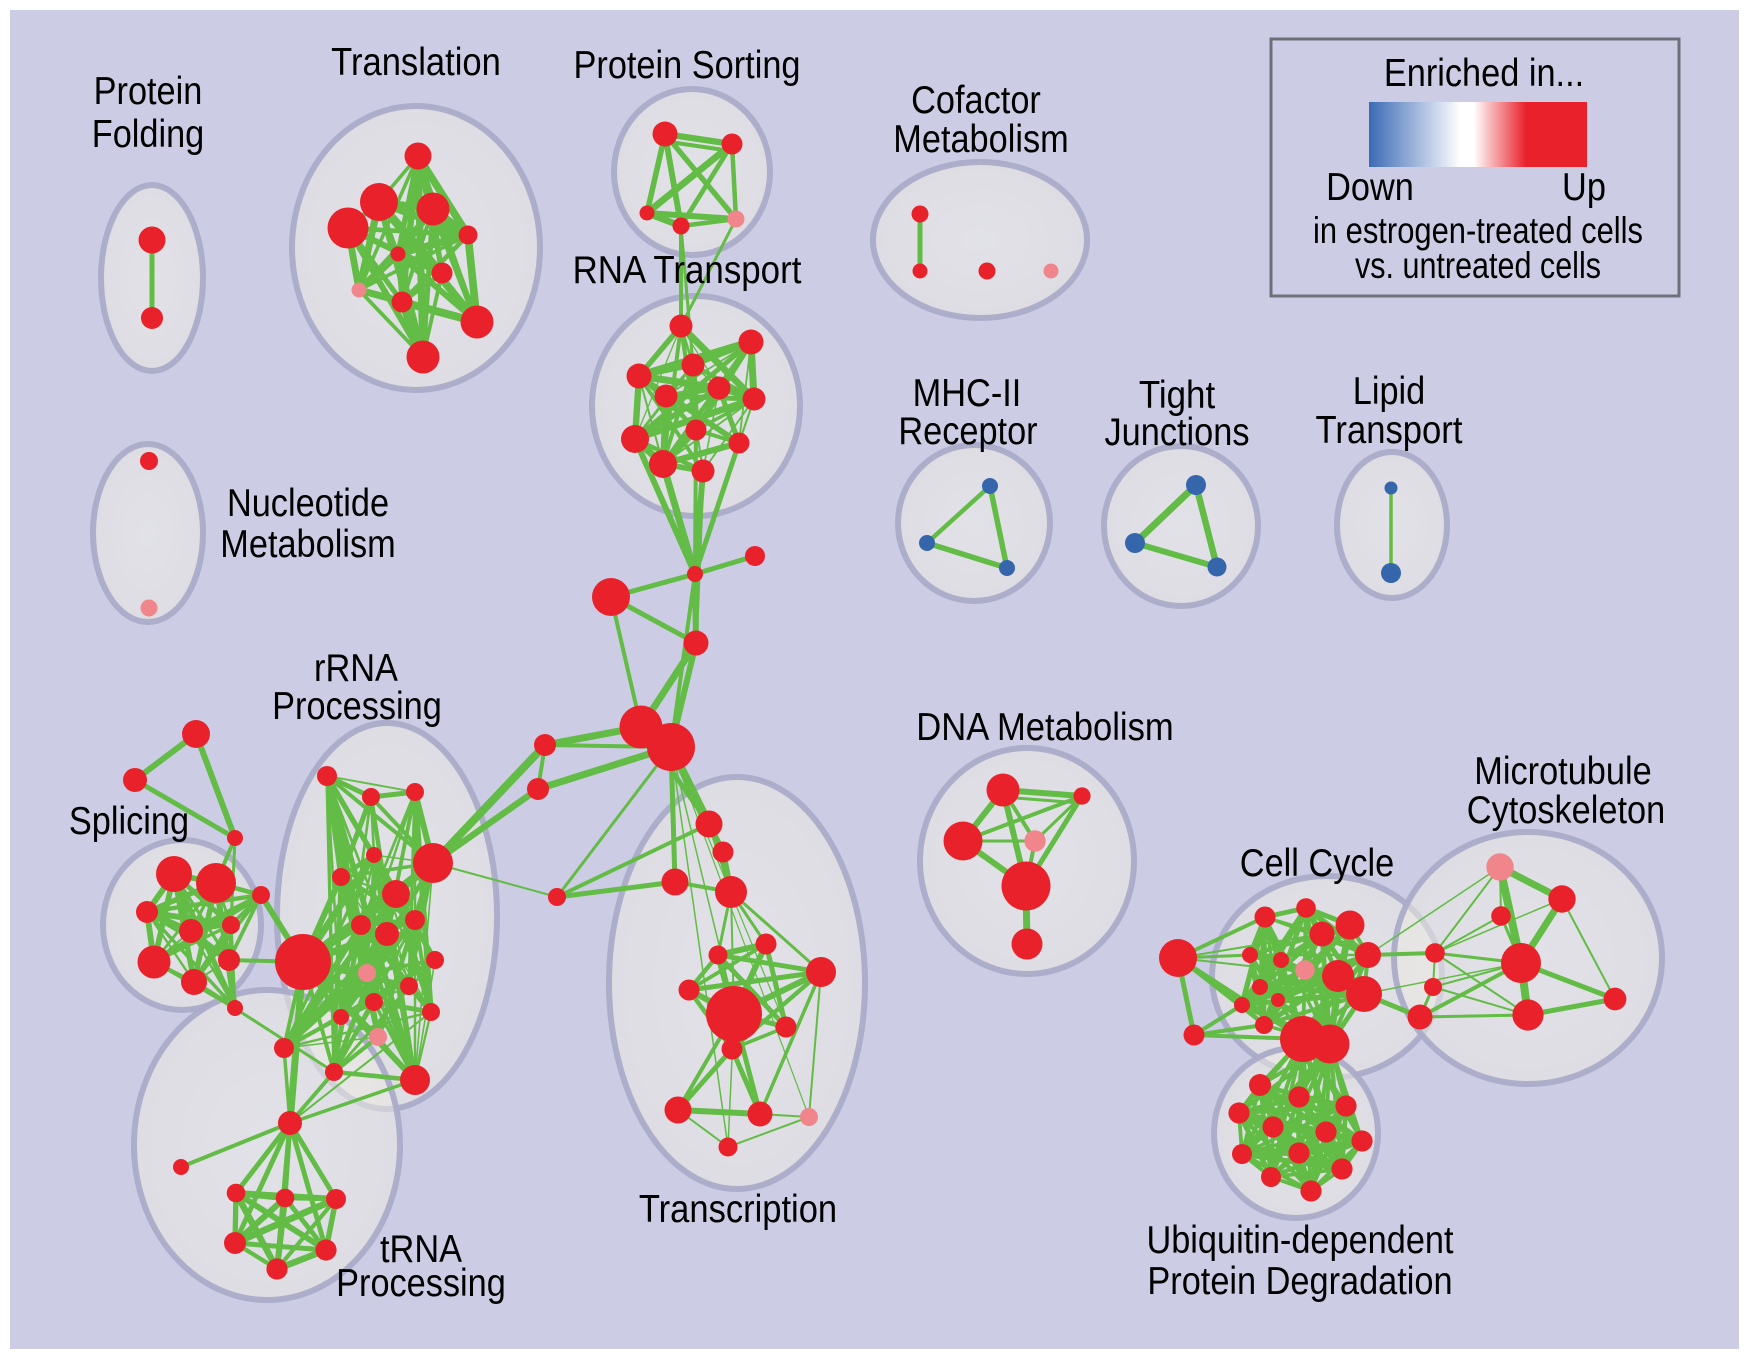 The image size is (1750, 1365). Describe the element at coordinates (1370, 187) in the screenshot. I see `svg-text: Down` at that location.